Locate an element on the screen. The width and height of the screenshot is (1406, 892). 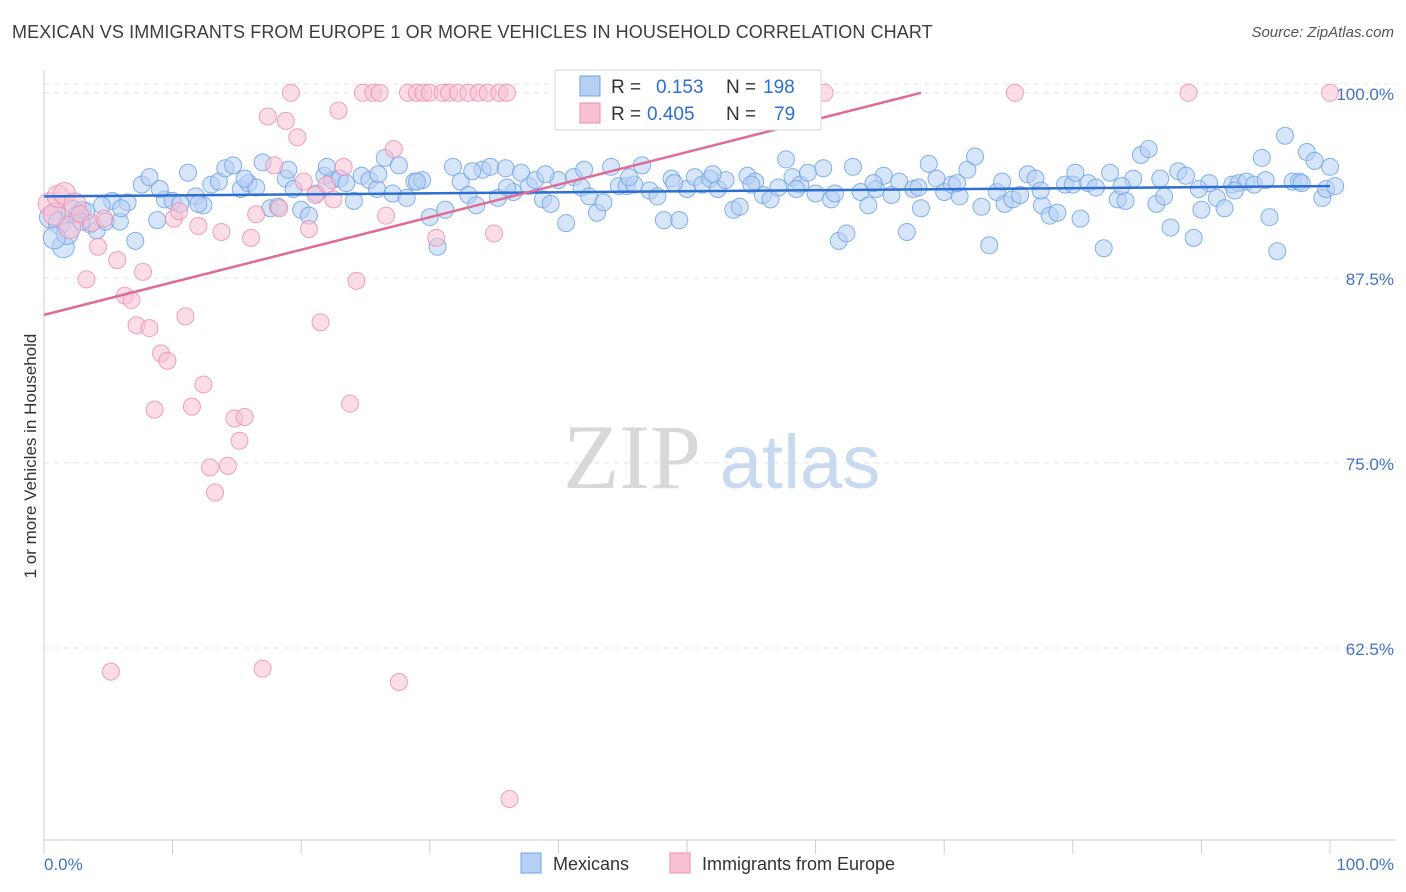
legend-swatch-immigrants is located at coordinates (680, 863).